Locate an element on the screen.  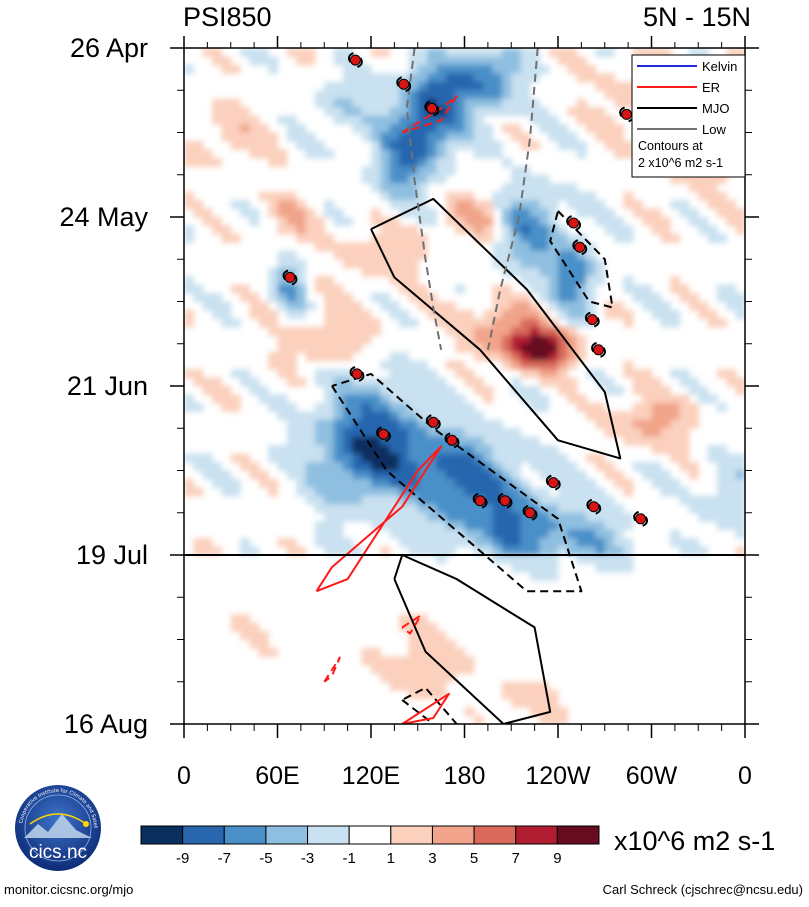
footer-url-link: monitor.cicsnc.org/mjo is located at coordinates (69, 889).